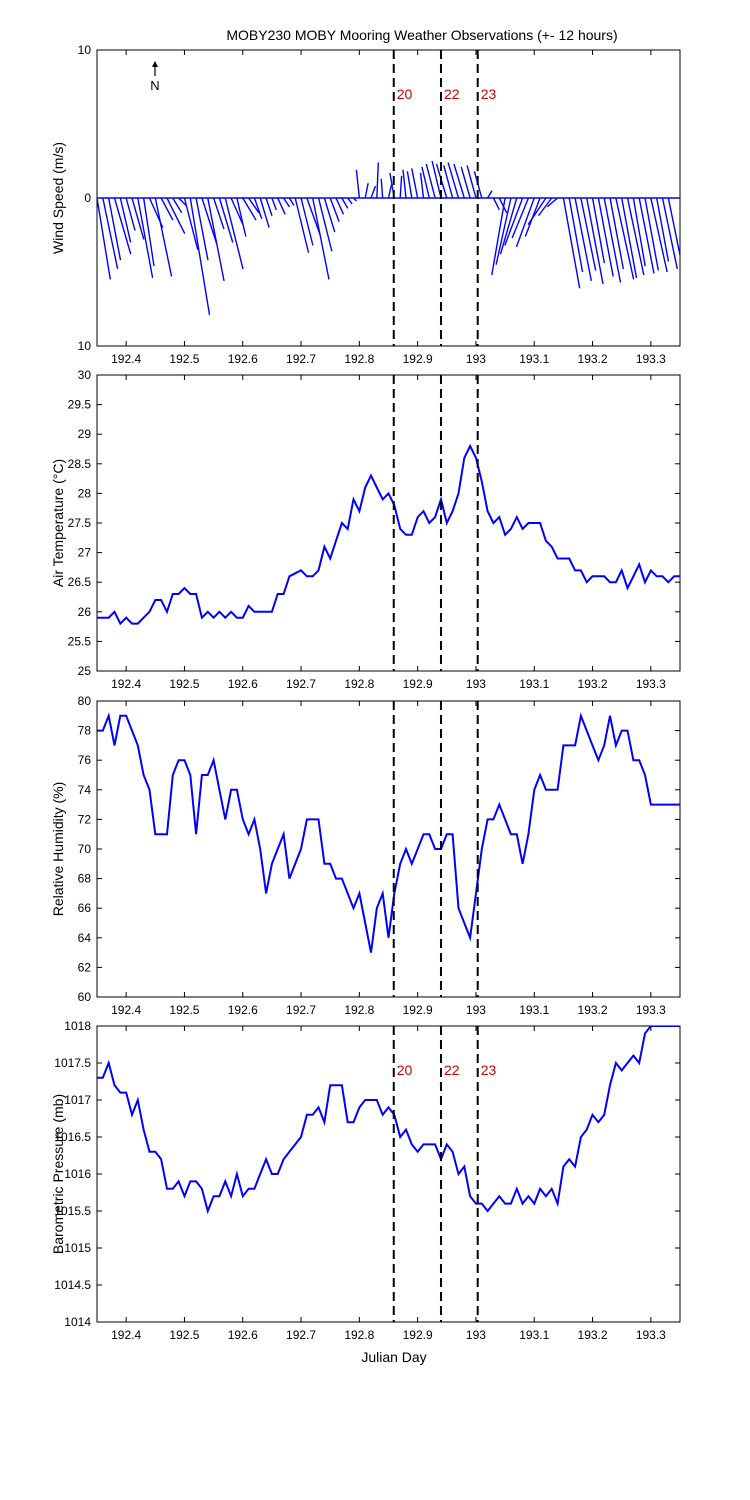 This screenshot has width=750, height=1500. I want to click on y-tick-label: 68, so click(85, 879).